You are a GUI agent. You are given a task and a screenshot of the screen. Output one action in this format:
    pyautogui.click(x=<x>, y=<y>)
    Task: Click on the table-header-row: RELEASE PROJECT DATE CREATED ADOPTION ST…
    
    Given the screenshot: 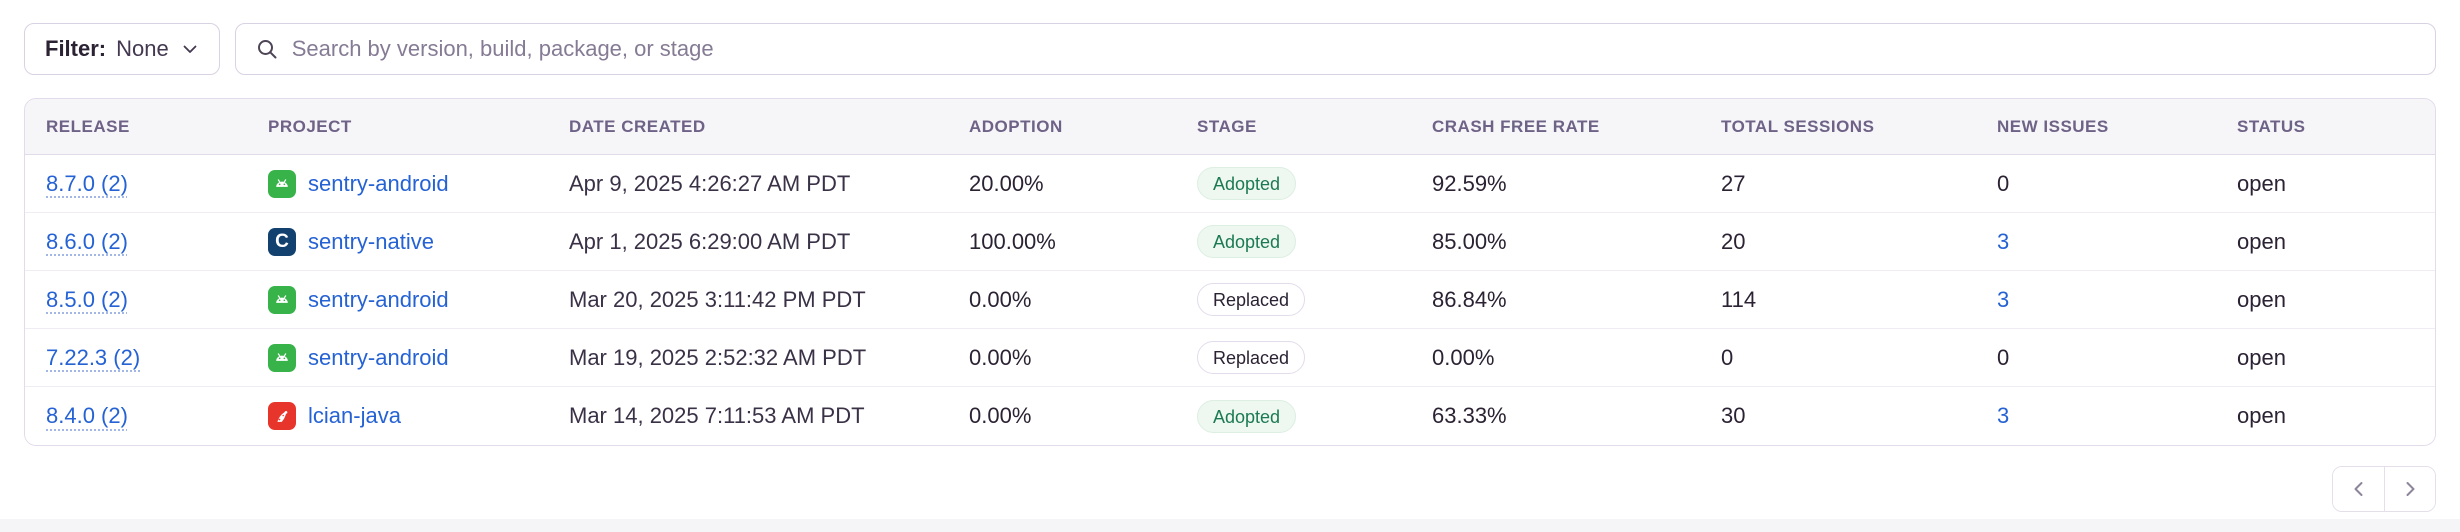 What is the action you would take?
    pyautogui.click(x=1230, y=127)
    